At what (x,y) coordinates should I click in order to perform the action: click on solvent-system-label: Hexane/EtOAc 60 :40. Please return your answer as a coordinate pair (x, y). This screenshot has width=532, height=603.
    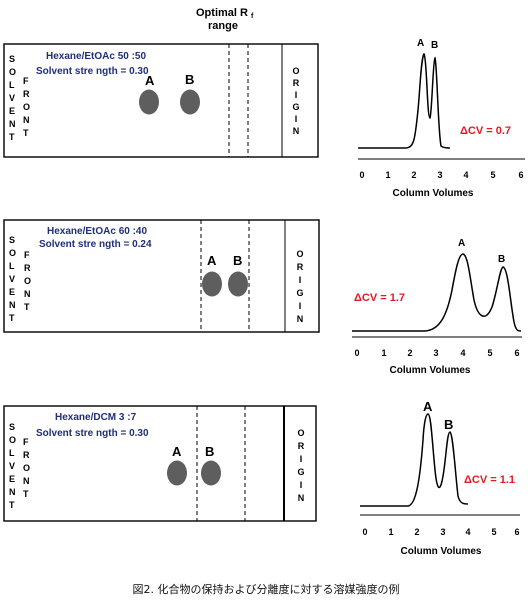
    Looking at the image, I should click on (97, 231).